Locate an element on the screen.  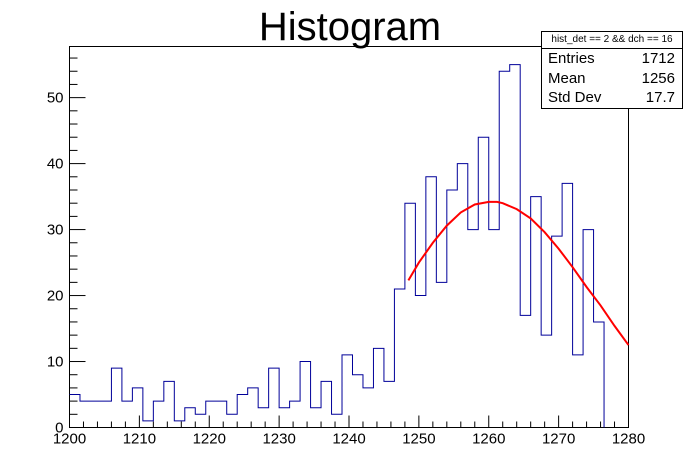
y-tick-label: 50 is located at coordinates (55, 98).